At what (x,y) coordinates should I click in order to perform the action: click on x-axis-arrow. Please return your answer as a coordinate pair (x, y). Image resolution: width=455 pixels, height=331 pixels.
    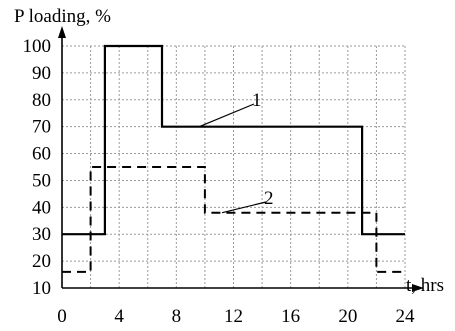
    Looking at the image, I should click on (418, 288).